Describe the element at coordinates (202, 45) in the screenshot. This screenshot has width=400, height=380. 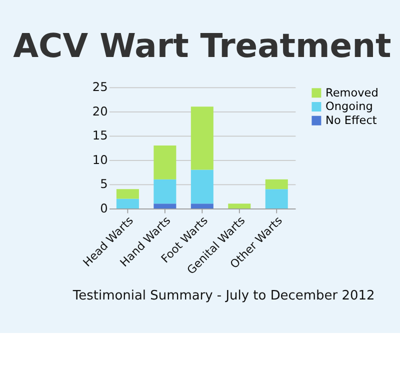
I see `chart-title: ACV Wart Treatment` at that location.